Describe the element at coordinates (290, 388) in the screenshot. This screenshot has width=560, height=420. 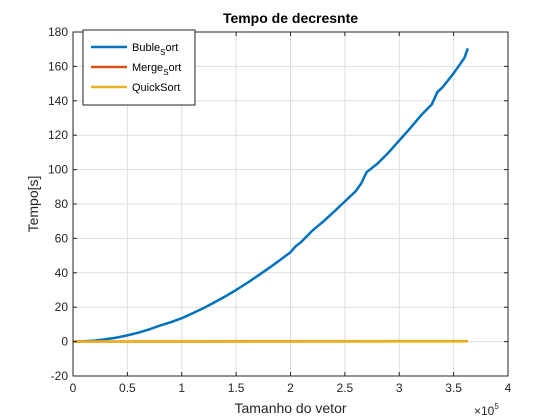
I see `x-tick-label: 2` at that location.